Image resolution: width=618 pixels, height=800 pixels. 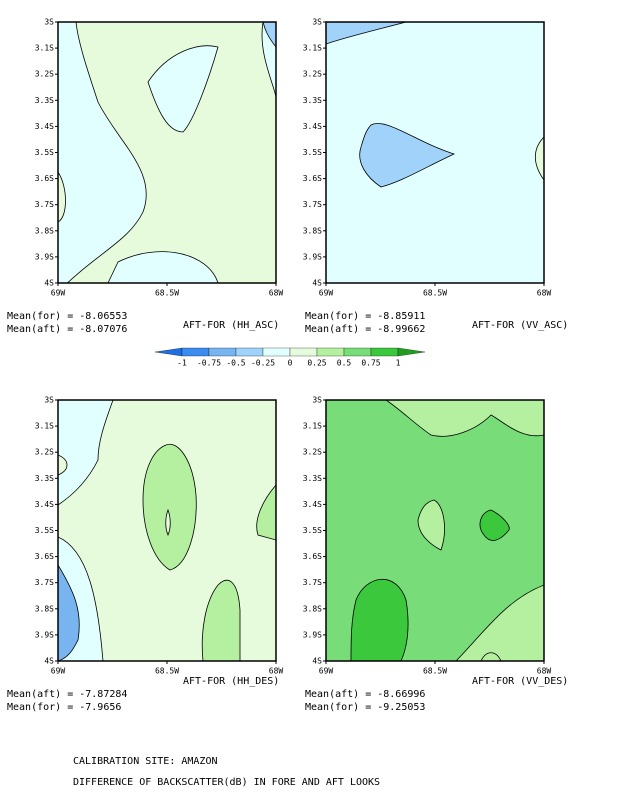 I want to click on colorbar-label: -0.75, so click(x=209, y=363).